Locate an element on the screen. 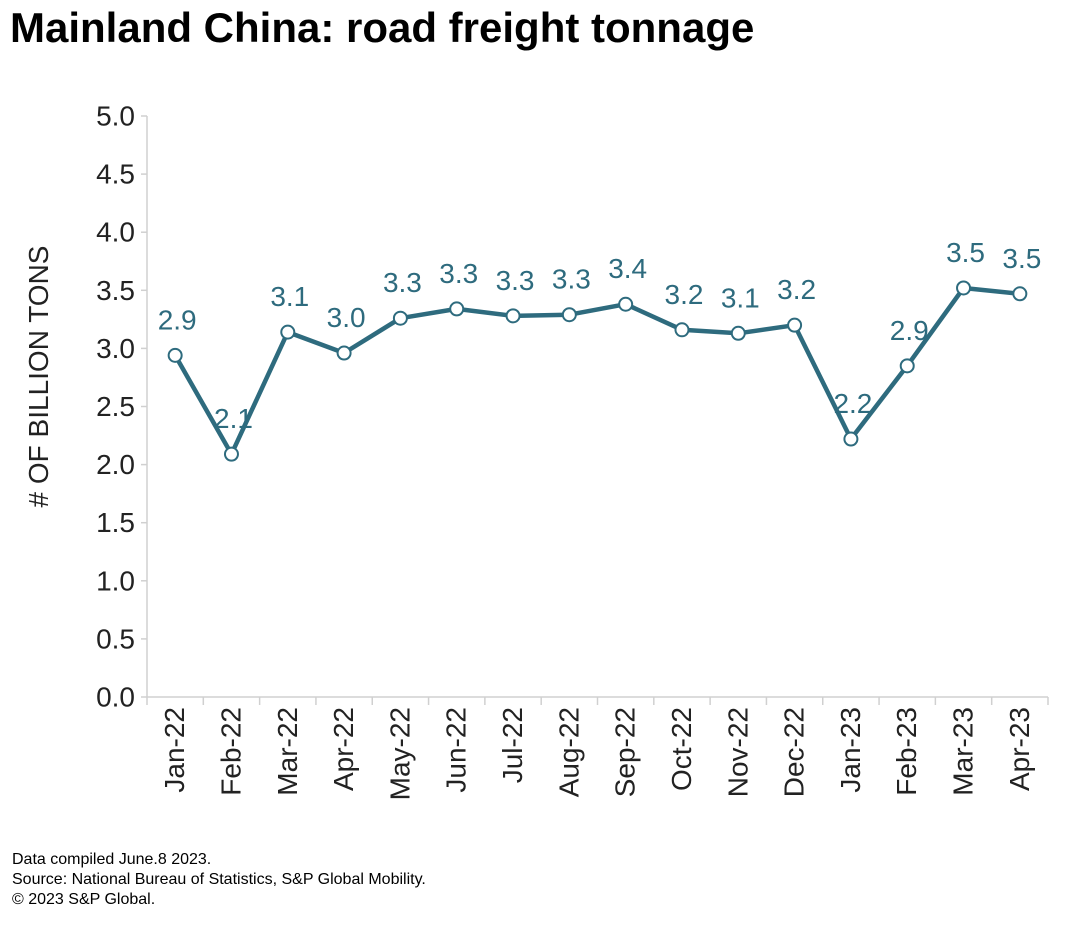 The height and width of the screenshot is (928, 1074). x-tick-label: Jun-22 is located at coordinates (456, 750).